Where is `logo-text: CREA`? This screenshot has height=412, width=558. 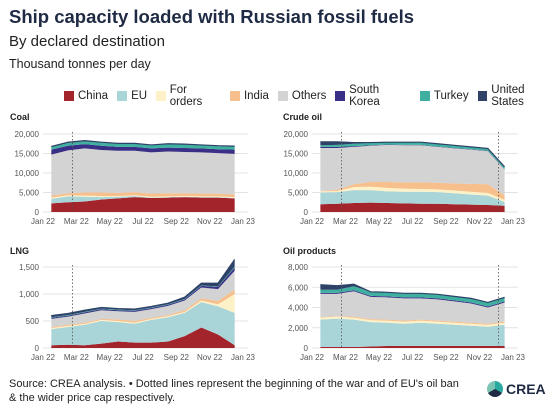
logo-text: CREA is located at coordinates (526, 389).